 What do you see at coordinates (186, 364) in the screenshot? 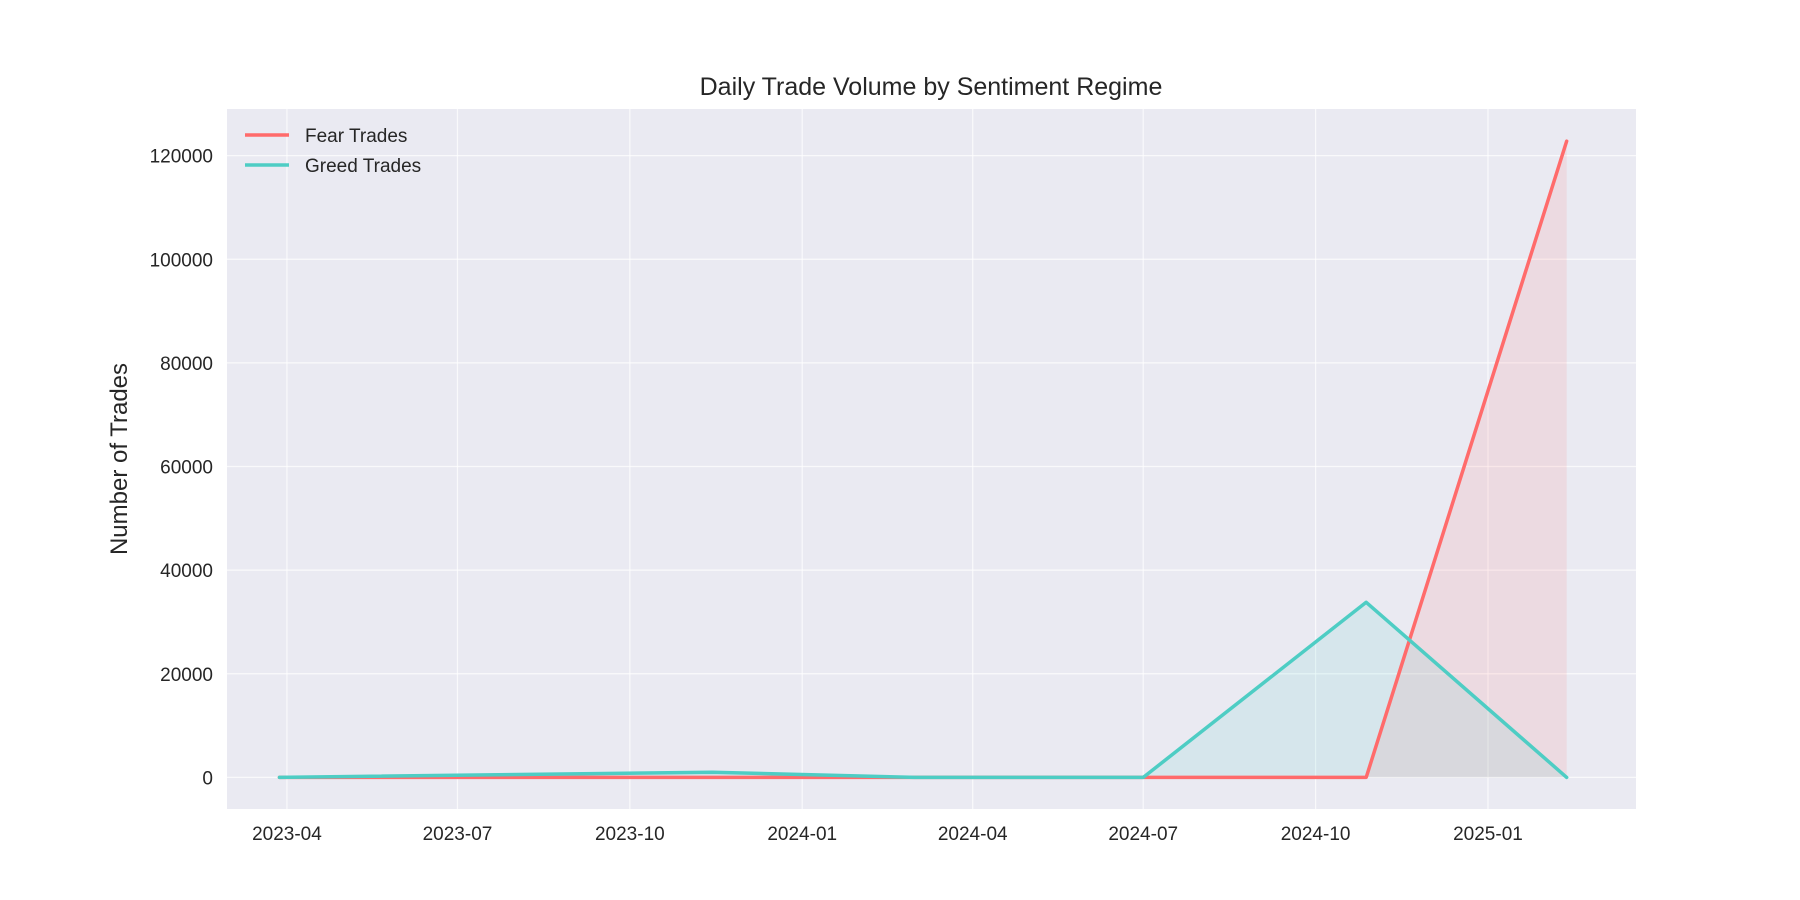
I see `y-tick-label: 80000` at bounding box center [186, 364].